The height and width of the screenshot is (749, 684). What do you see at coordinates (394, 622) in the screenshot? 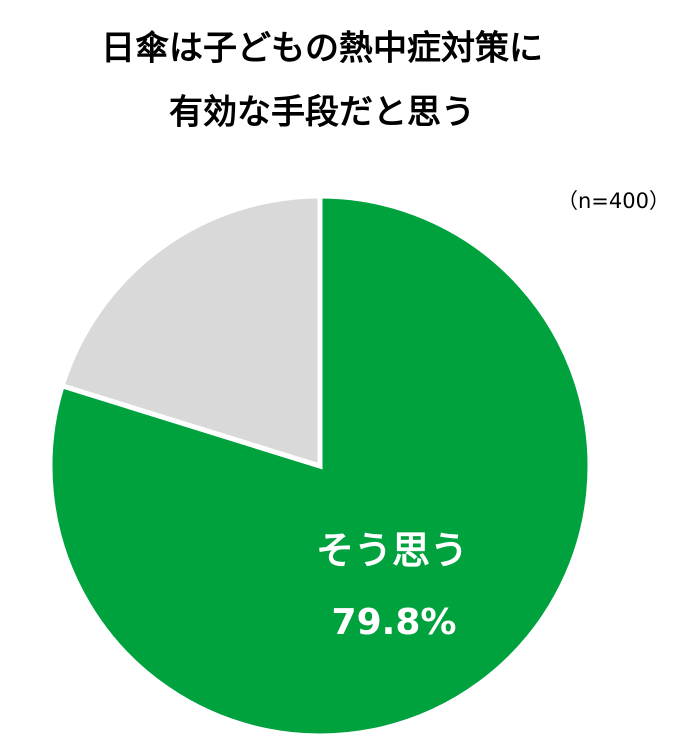
I see `slice-value-label: 79.8%` at bounding box center [394, 622].